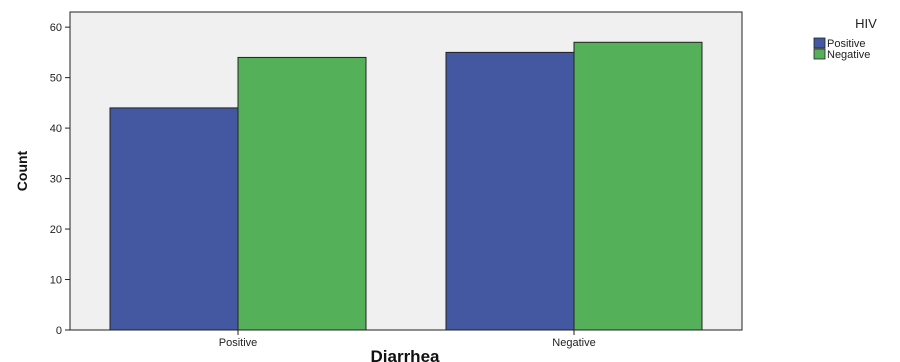 This screenshot has height=362, width=900. I want to click on x-axis: Positive Negative, so click(407, 339).